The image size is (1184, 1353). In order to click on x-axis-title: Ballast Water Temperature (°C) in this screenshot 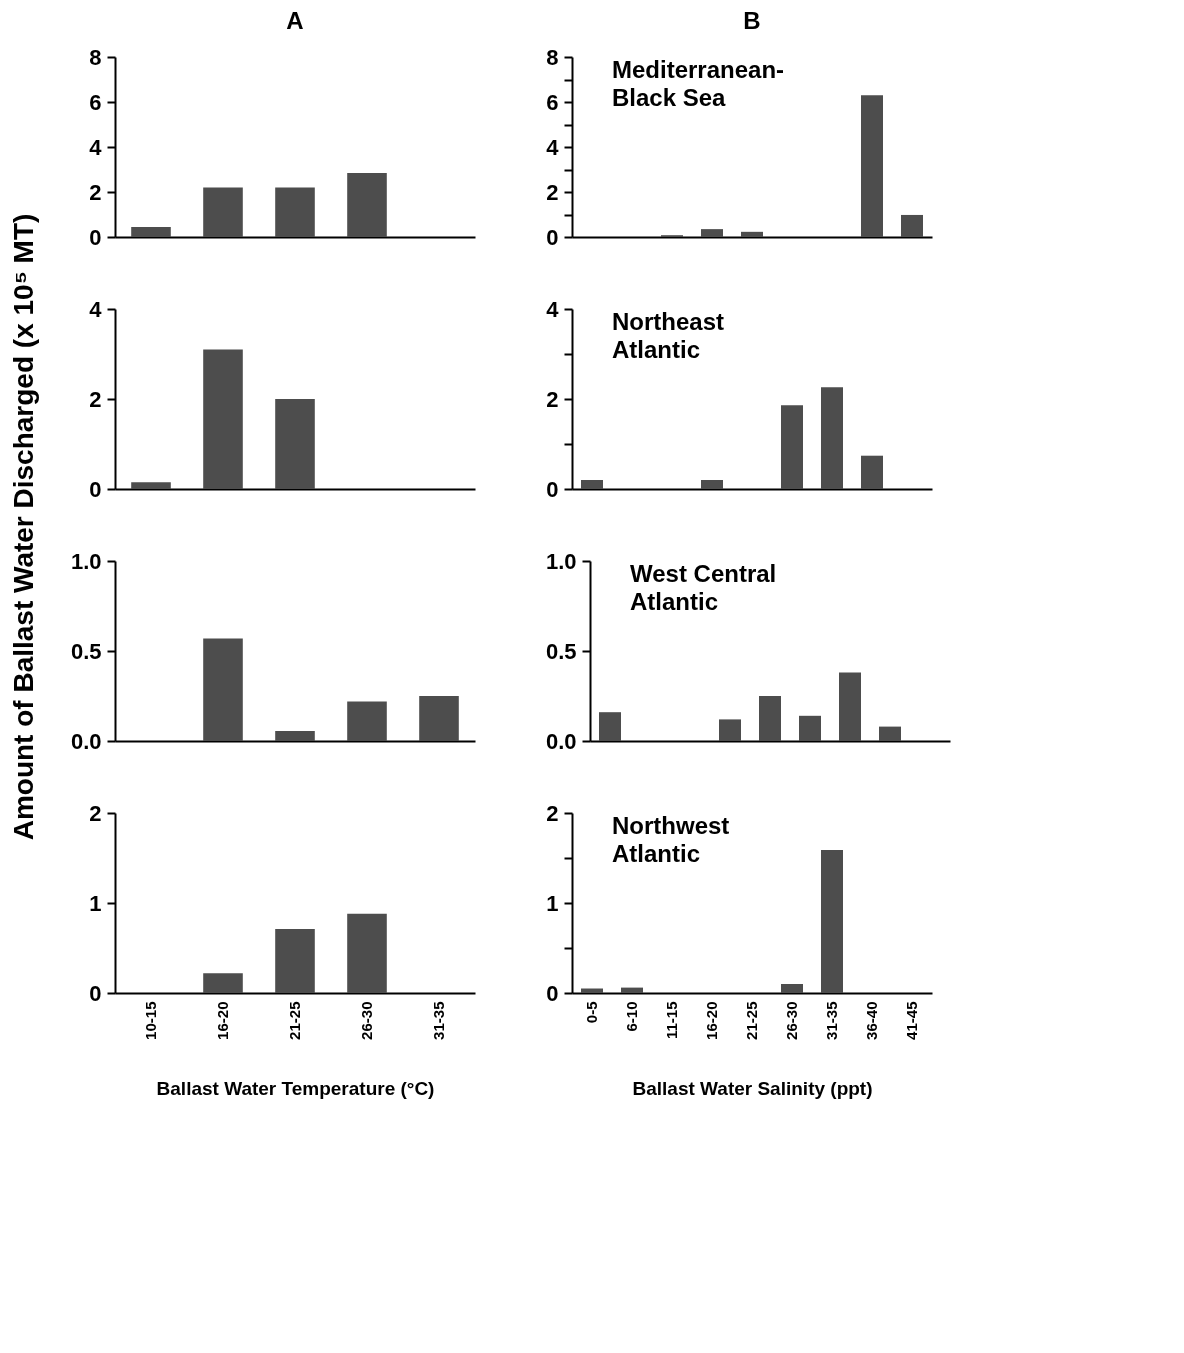, I will do `click(295, 1088)`.